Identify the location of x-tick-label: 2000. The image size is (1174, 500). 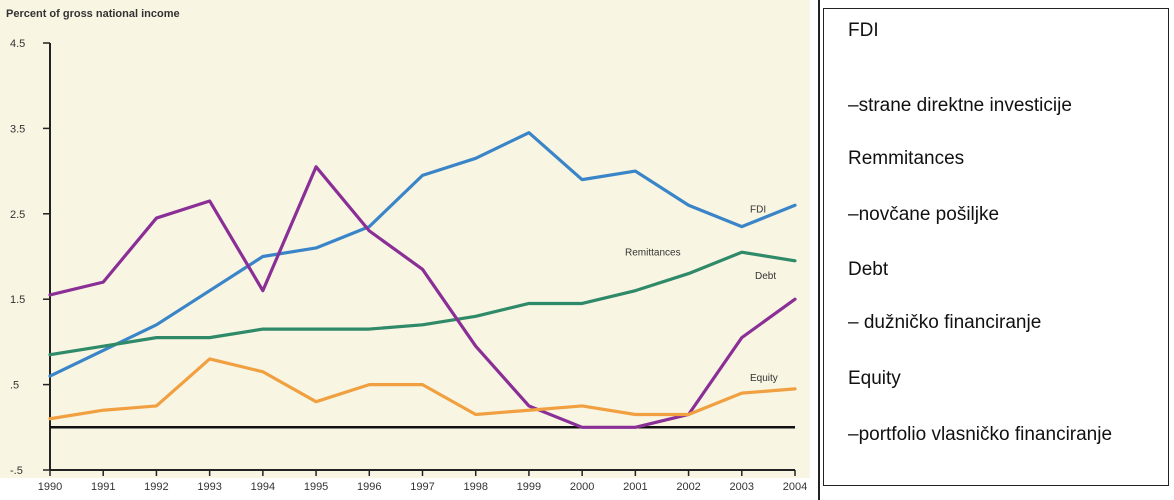
(582, 487).